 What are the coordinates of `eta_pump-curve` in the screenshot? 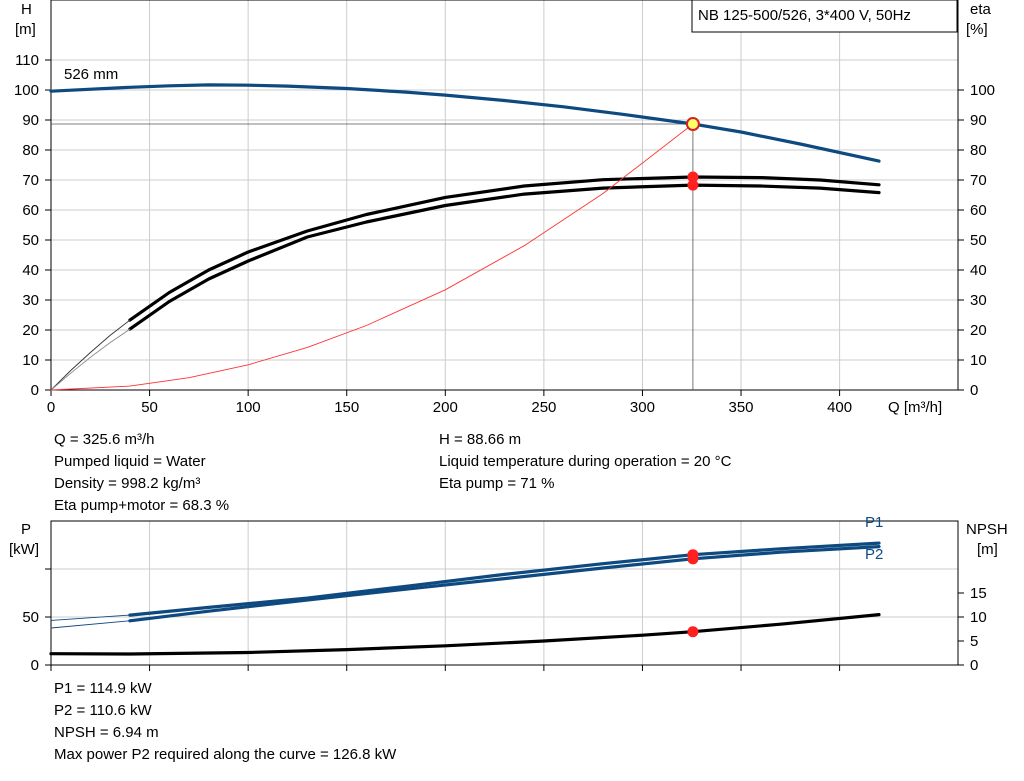 It's located at (504, 248).